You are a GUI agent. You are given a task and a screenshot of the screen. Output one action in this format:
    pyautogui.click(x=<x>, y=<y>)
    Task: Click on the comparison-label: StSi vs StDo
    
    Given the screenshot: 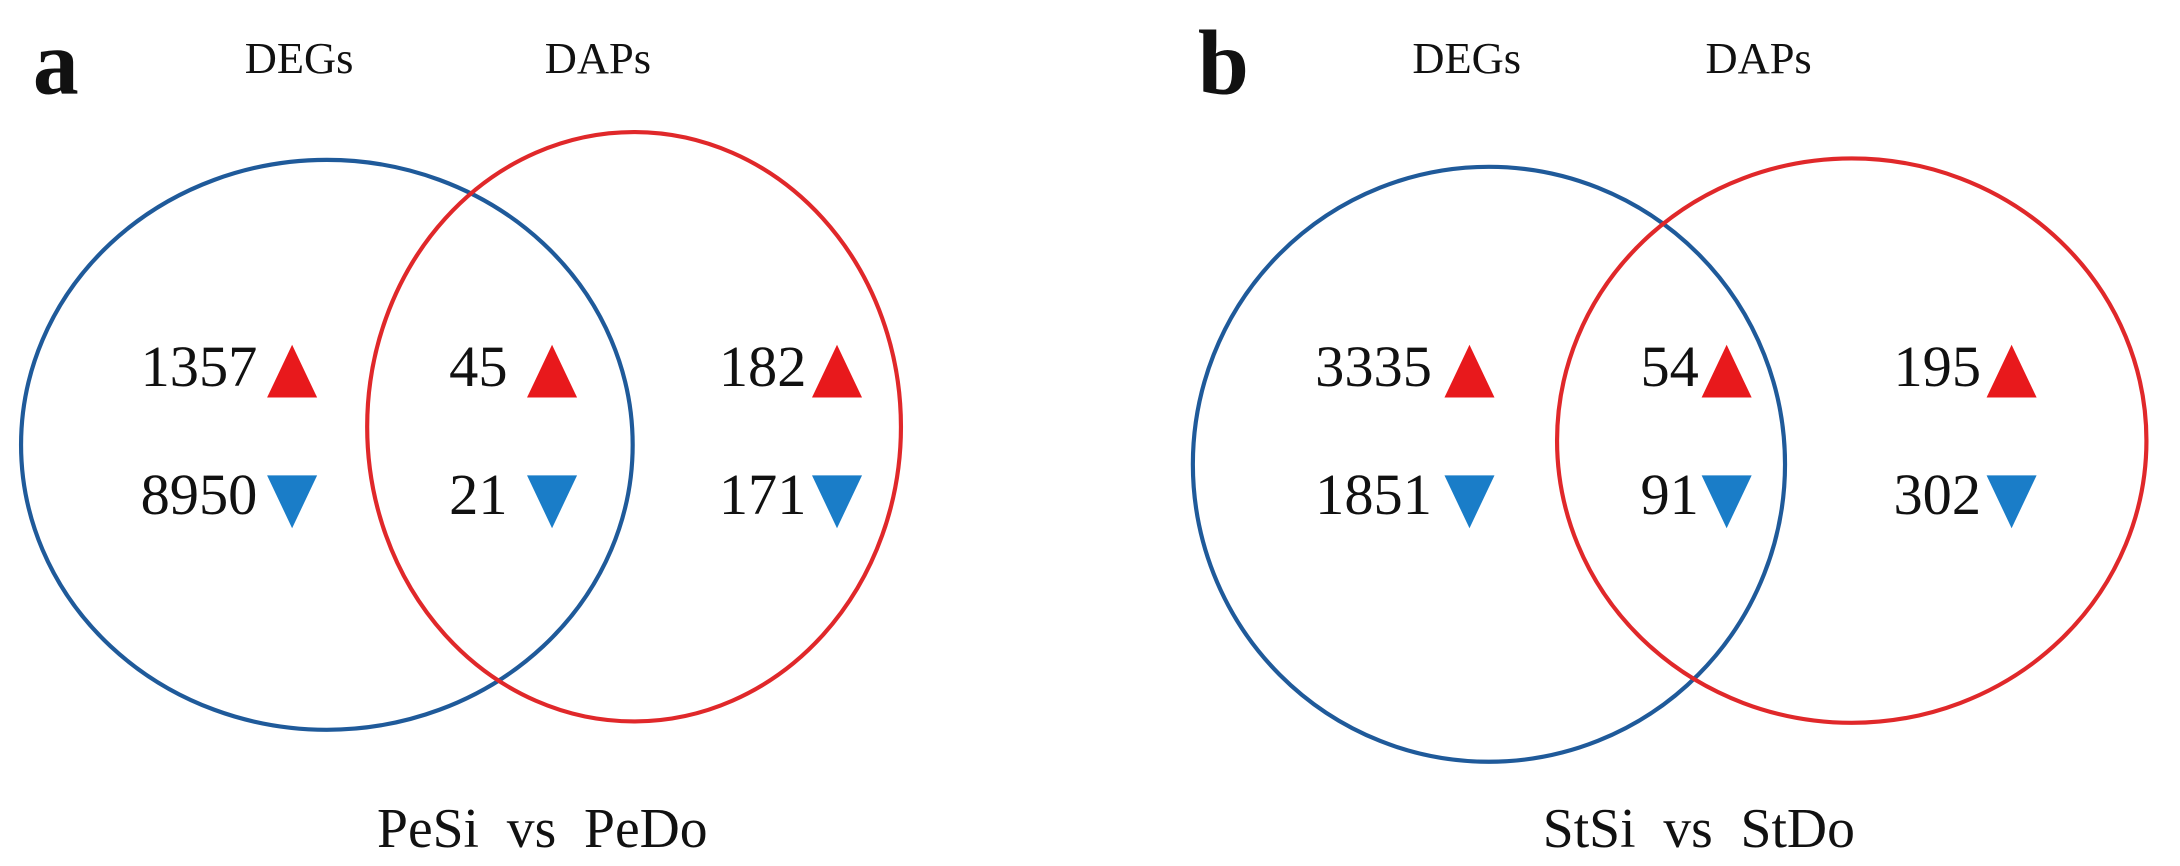 What is the action you would take?
    pyautogui.click(x=1699, y=829)
    